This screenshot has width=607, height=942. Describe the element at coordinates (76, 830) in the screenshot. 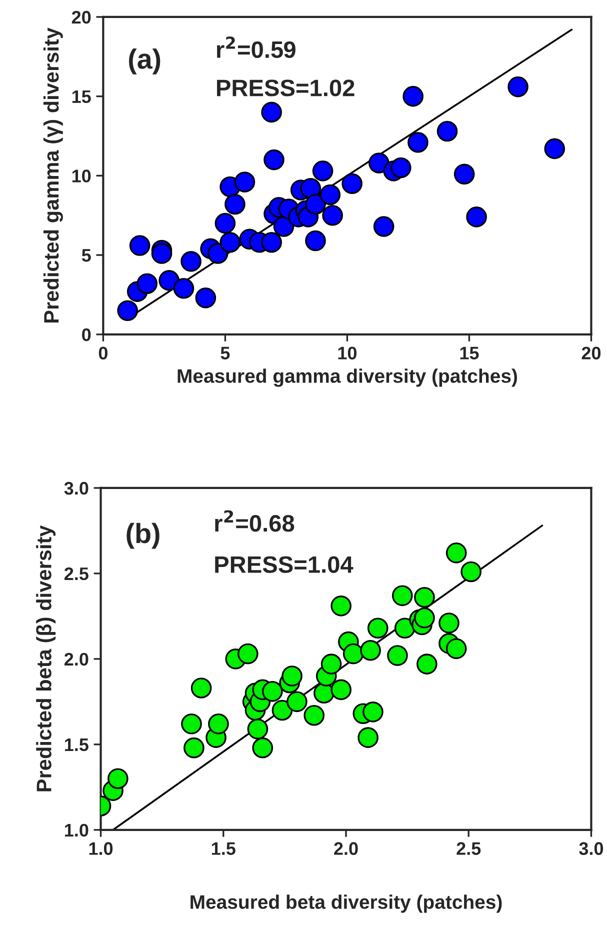

I see `y-tick-label: 1.0` at that location.